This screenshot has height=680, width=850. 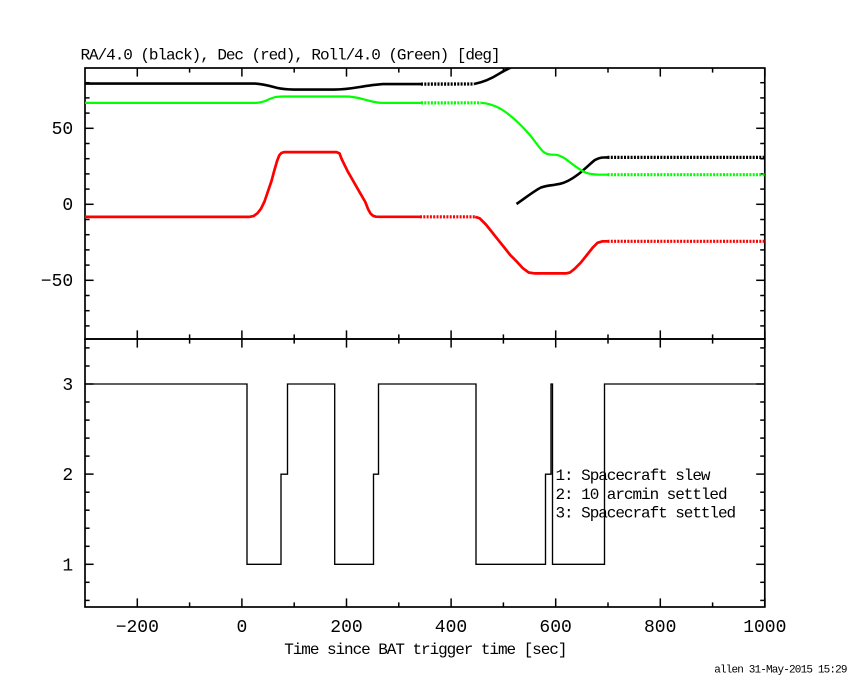 I want to click on svg-text: 3, so click(x=67, y=386).